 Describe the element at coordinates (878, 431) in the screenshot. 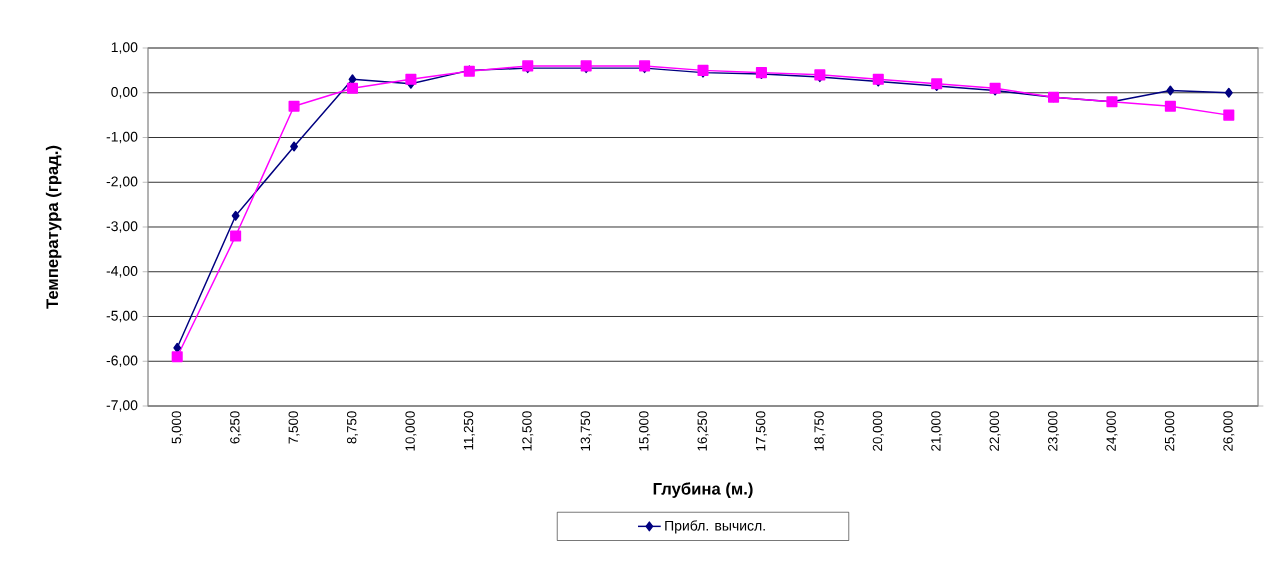

I see `x-tick-label: 20,000` at that location.